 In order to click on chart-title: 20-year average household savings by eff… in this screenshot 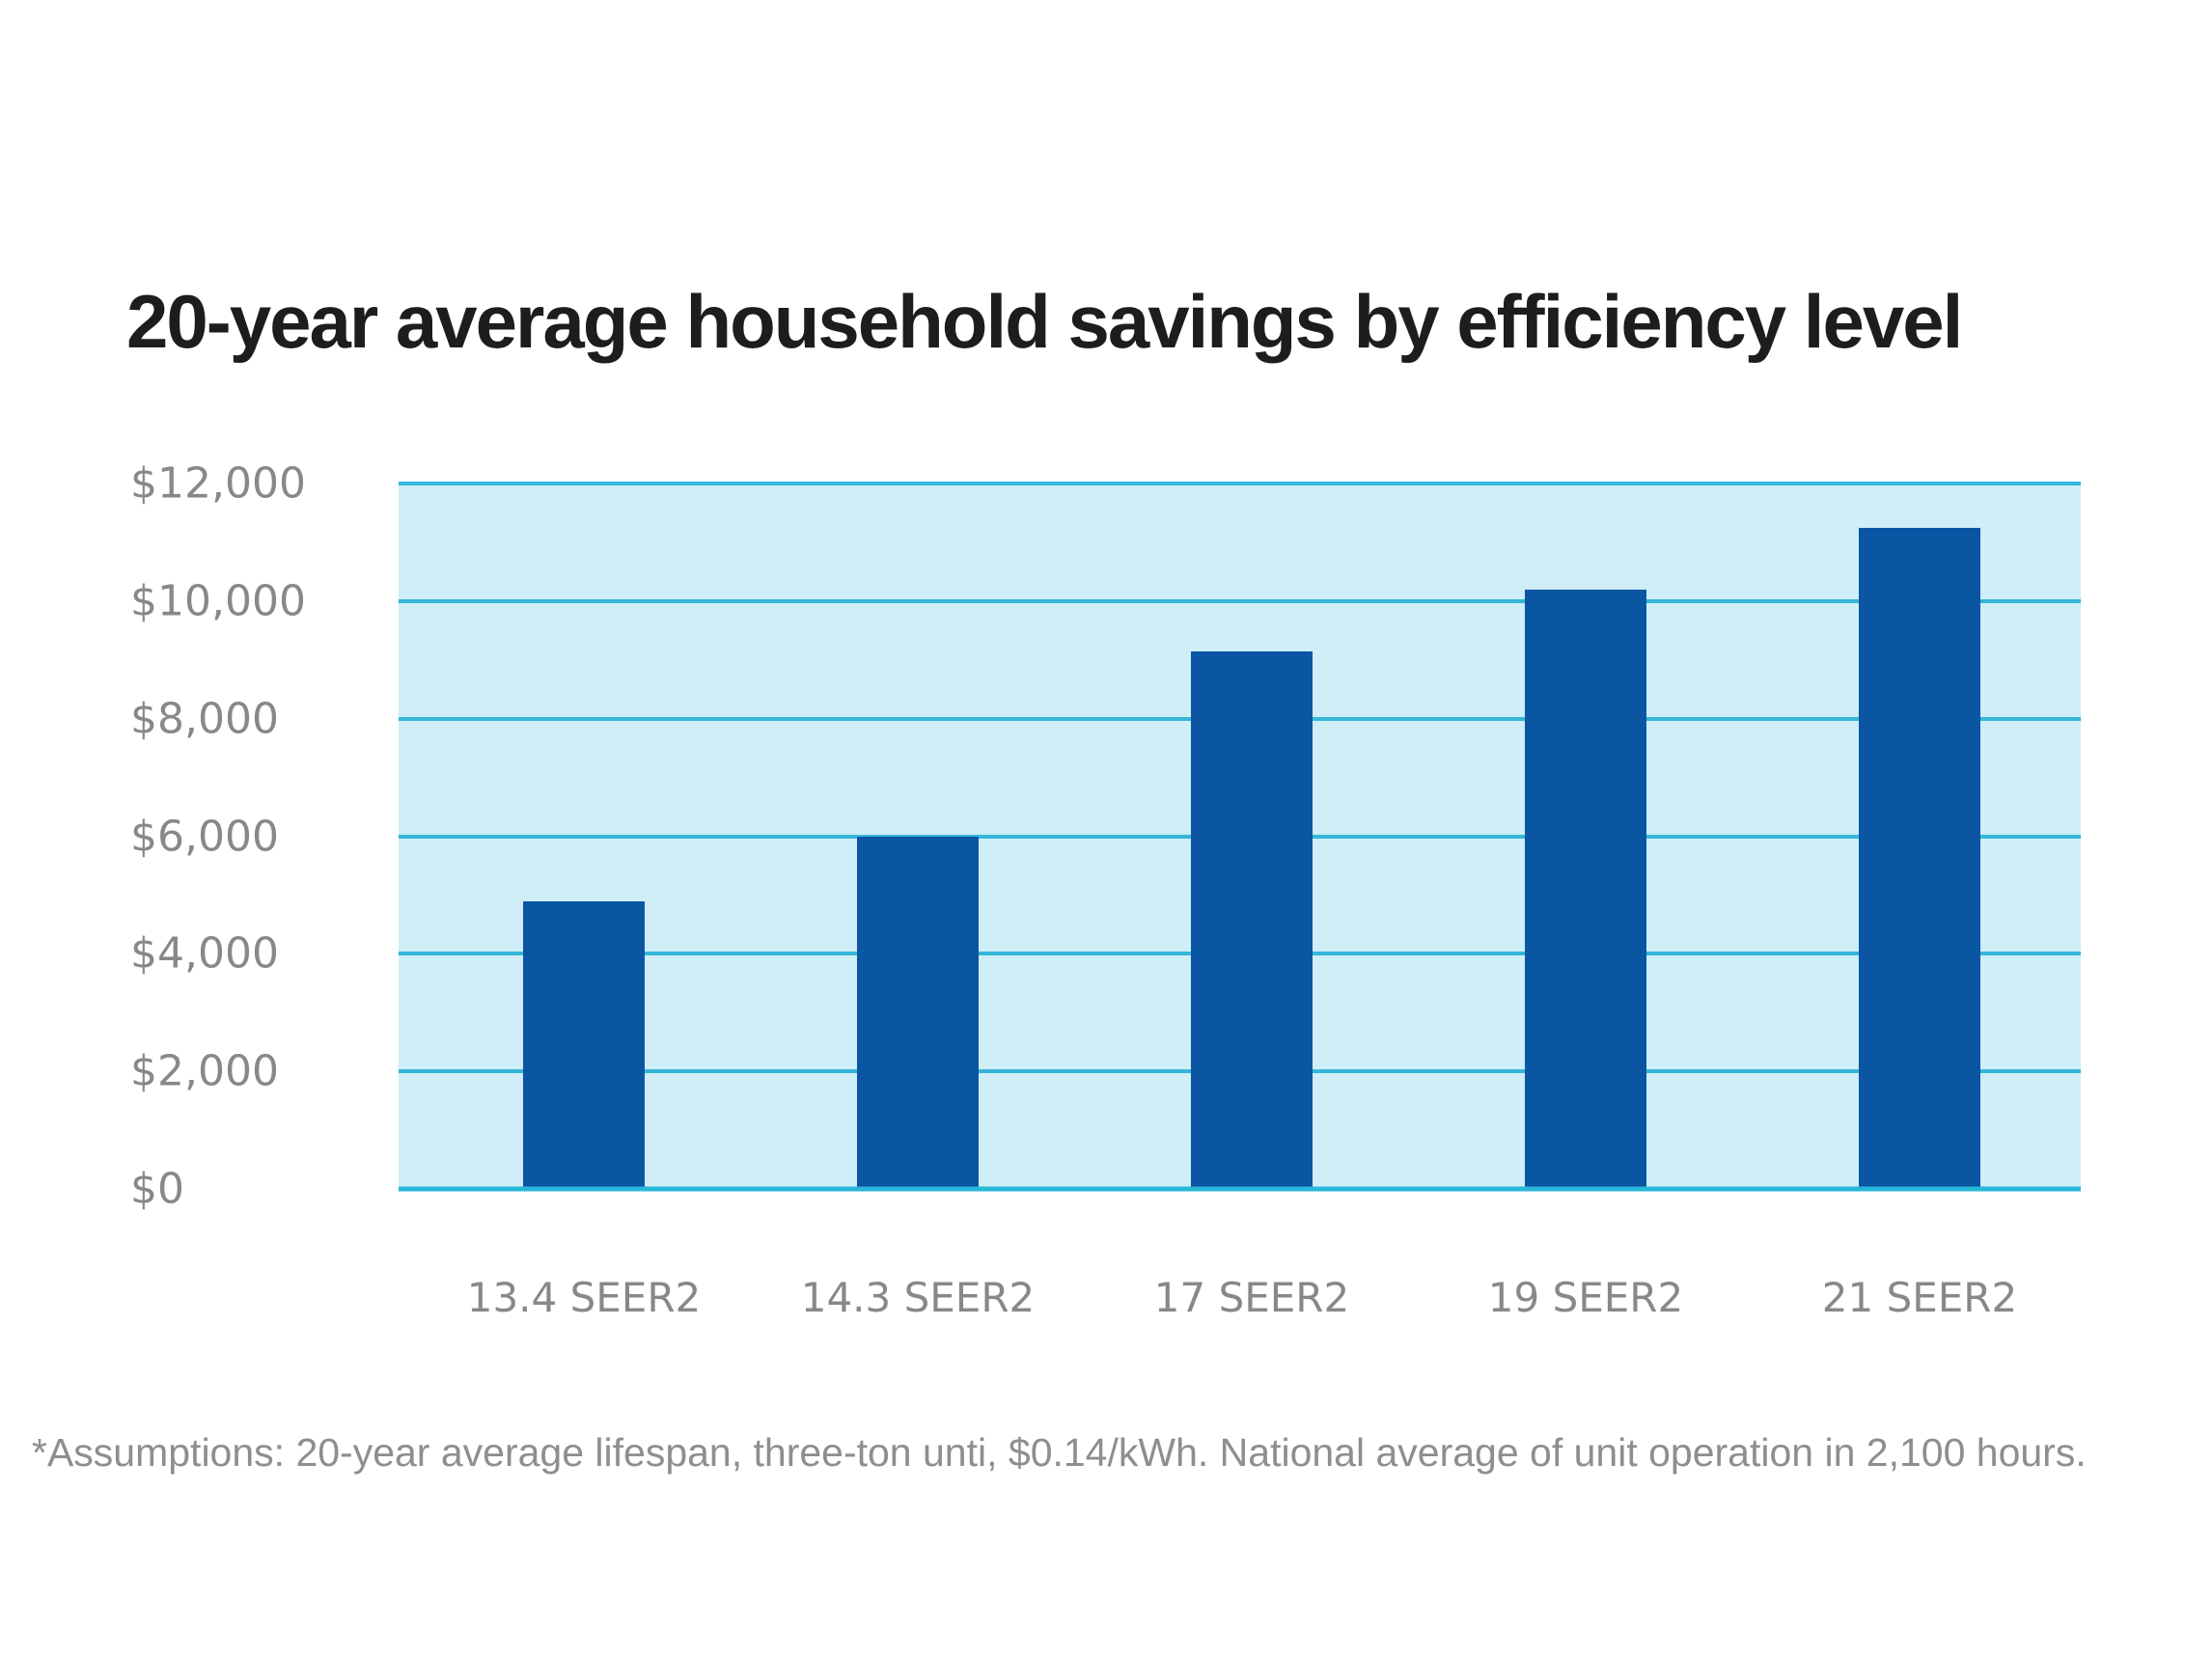, I will do `click(1044, 321)`.